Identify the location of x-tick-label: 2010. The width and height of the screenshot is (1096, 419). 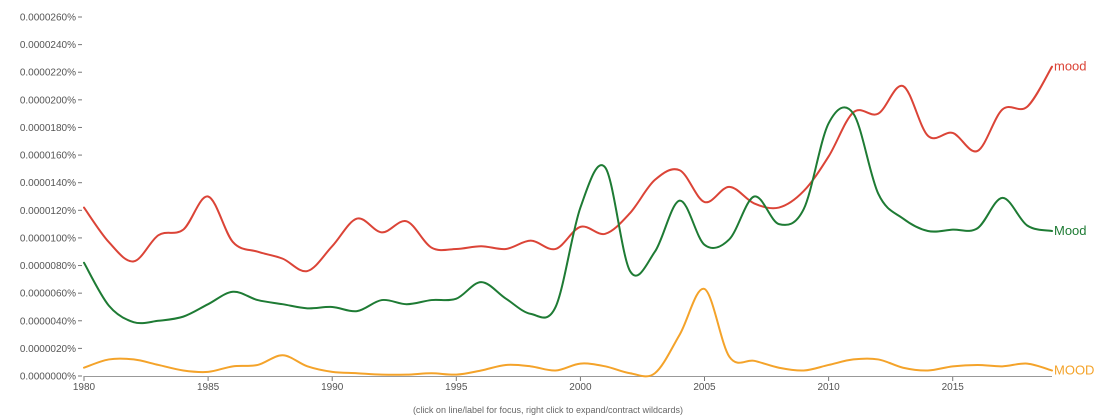
(828, 387).